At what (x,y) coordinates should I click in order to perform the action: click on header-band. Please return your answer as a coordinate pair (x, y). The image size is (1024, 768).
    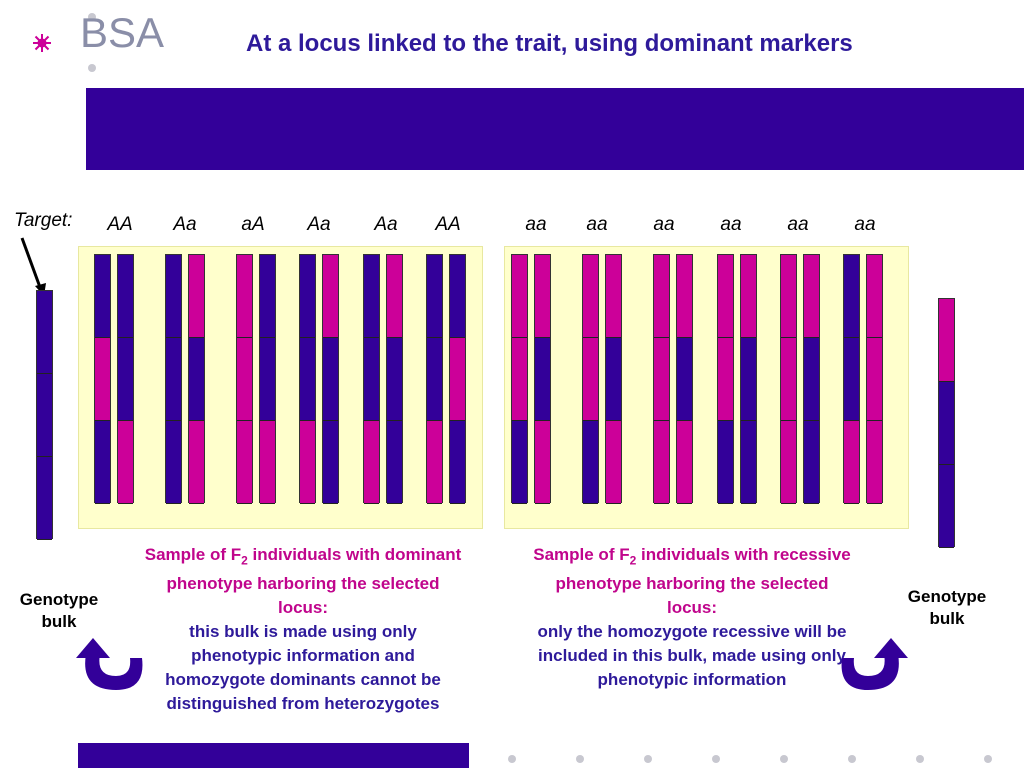
    Looking at the image, I should click on (555, 129).